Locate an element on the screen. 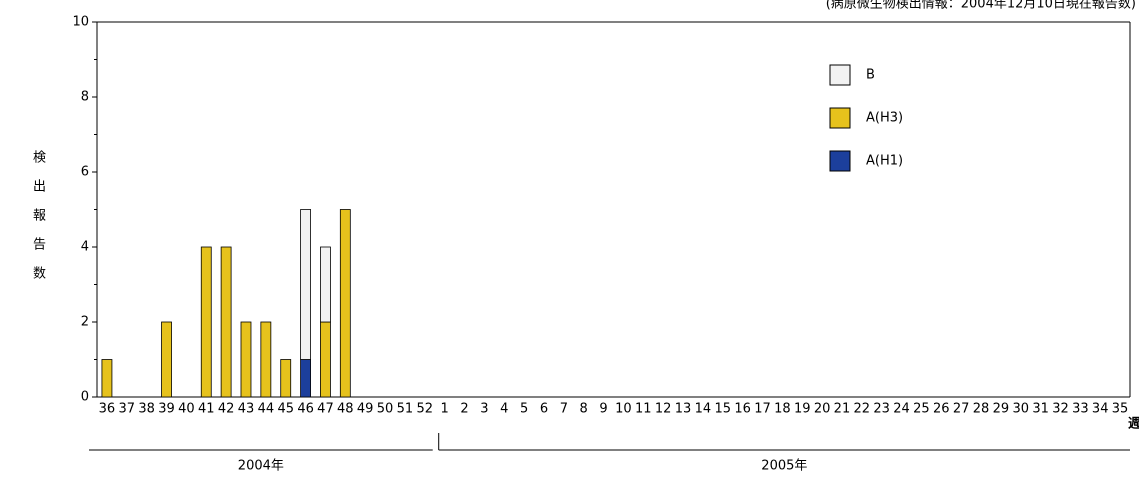  group-label: 2004年 is located at coordinates (261, 466).